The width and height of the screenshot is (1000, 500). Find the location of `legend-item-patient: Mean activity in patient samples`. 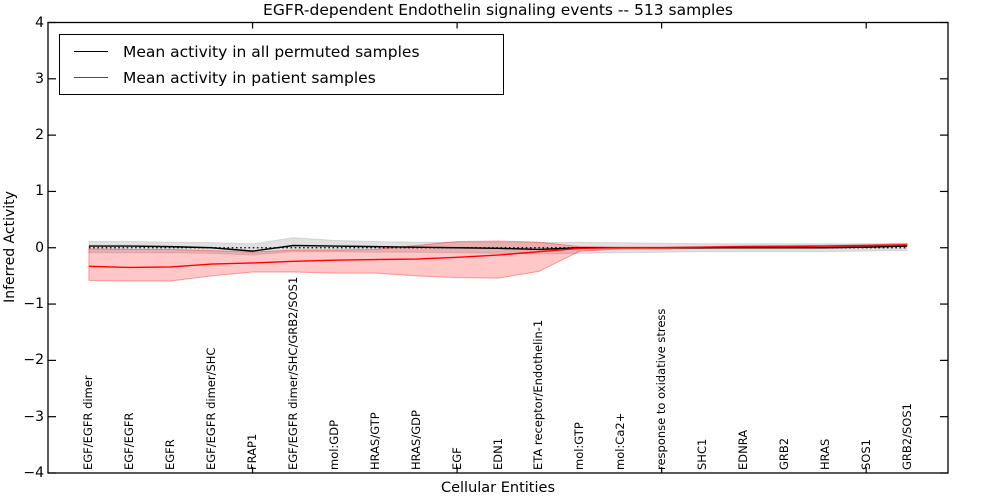

legend-item-patient: Mean activity in patient samples is located at coordinates (288, 78).